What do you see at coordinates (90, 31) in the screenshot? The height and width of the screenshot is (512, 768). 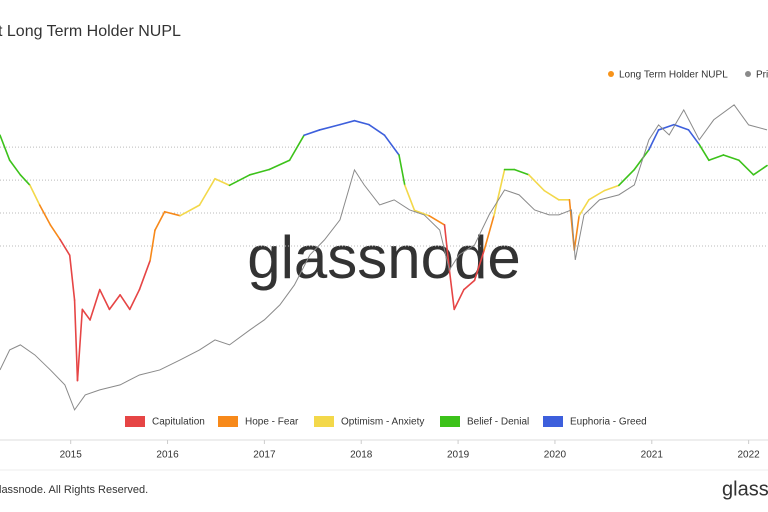 I see `chart-title: t Long Term Holder NUPL` at bounding box center [90, 31].